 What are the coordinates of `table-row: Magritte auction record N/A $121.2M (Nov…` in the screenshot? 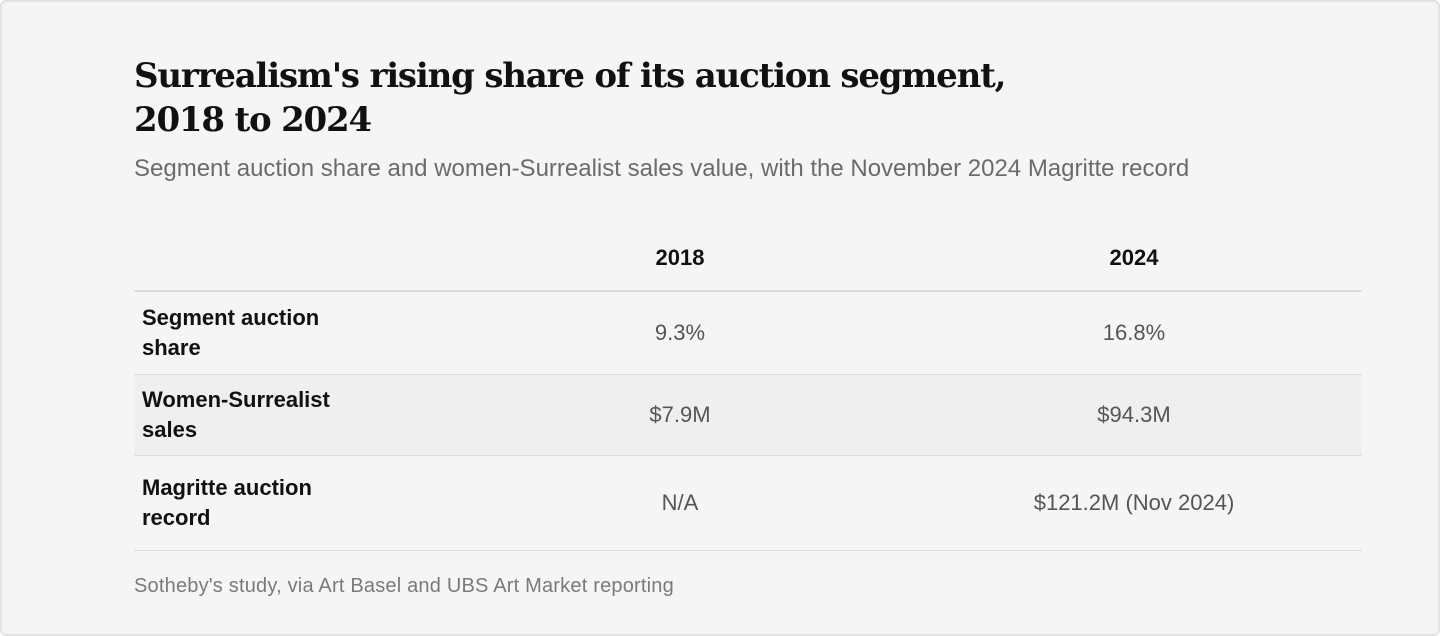 It's located at (748, 503).